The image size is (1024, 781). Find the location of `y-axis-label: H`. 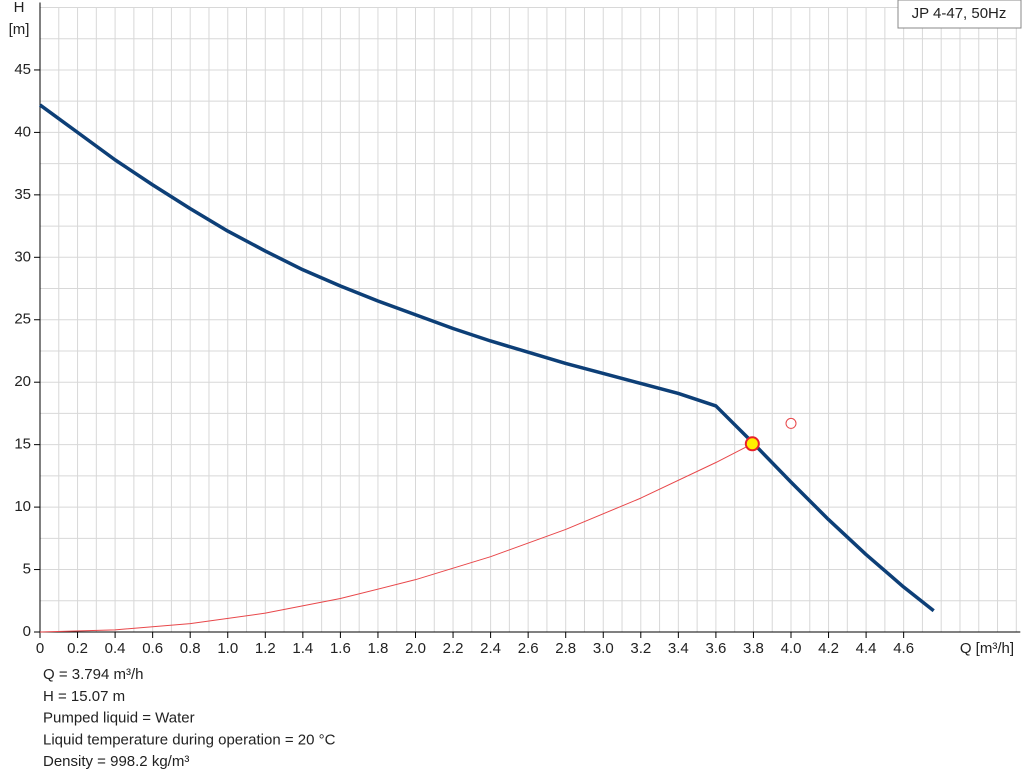

y-axis-label: H is located at coordinates (19, 8).